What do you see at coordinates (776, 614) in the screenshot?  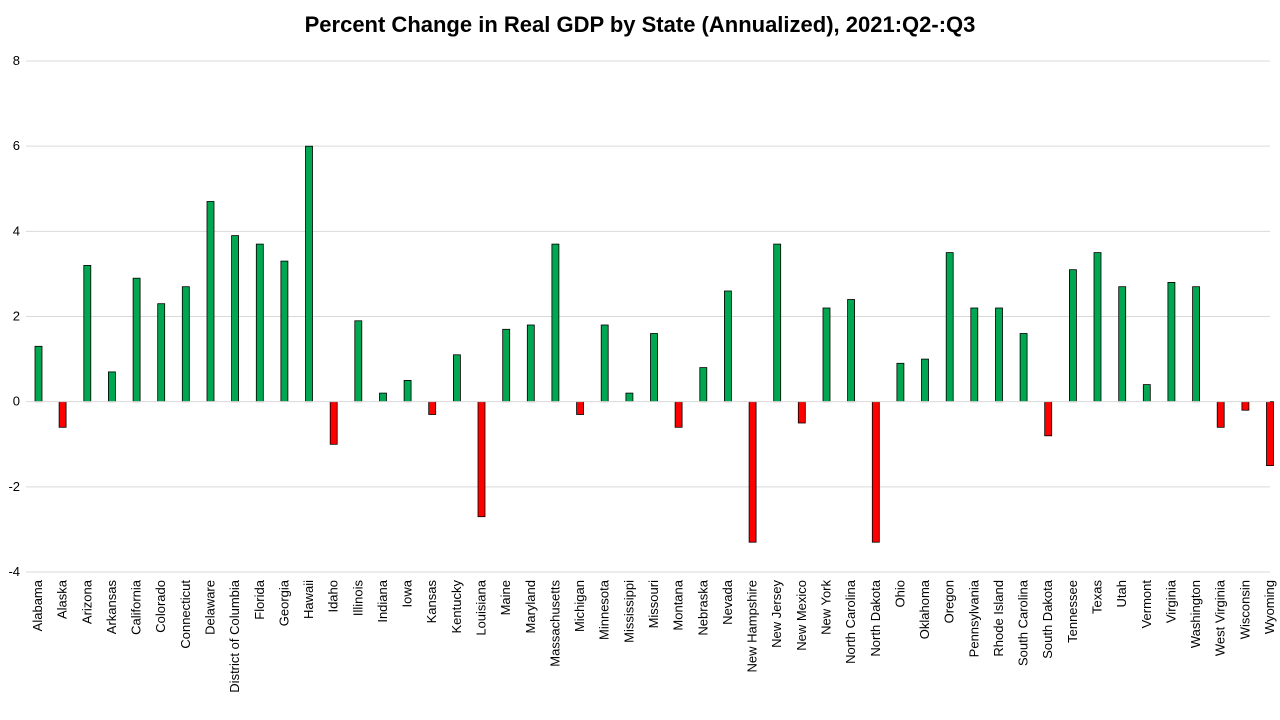 I see `x-tick-label: New Jersey` at bounding box center [776, 614].